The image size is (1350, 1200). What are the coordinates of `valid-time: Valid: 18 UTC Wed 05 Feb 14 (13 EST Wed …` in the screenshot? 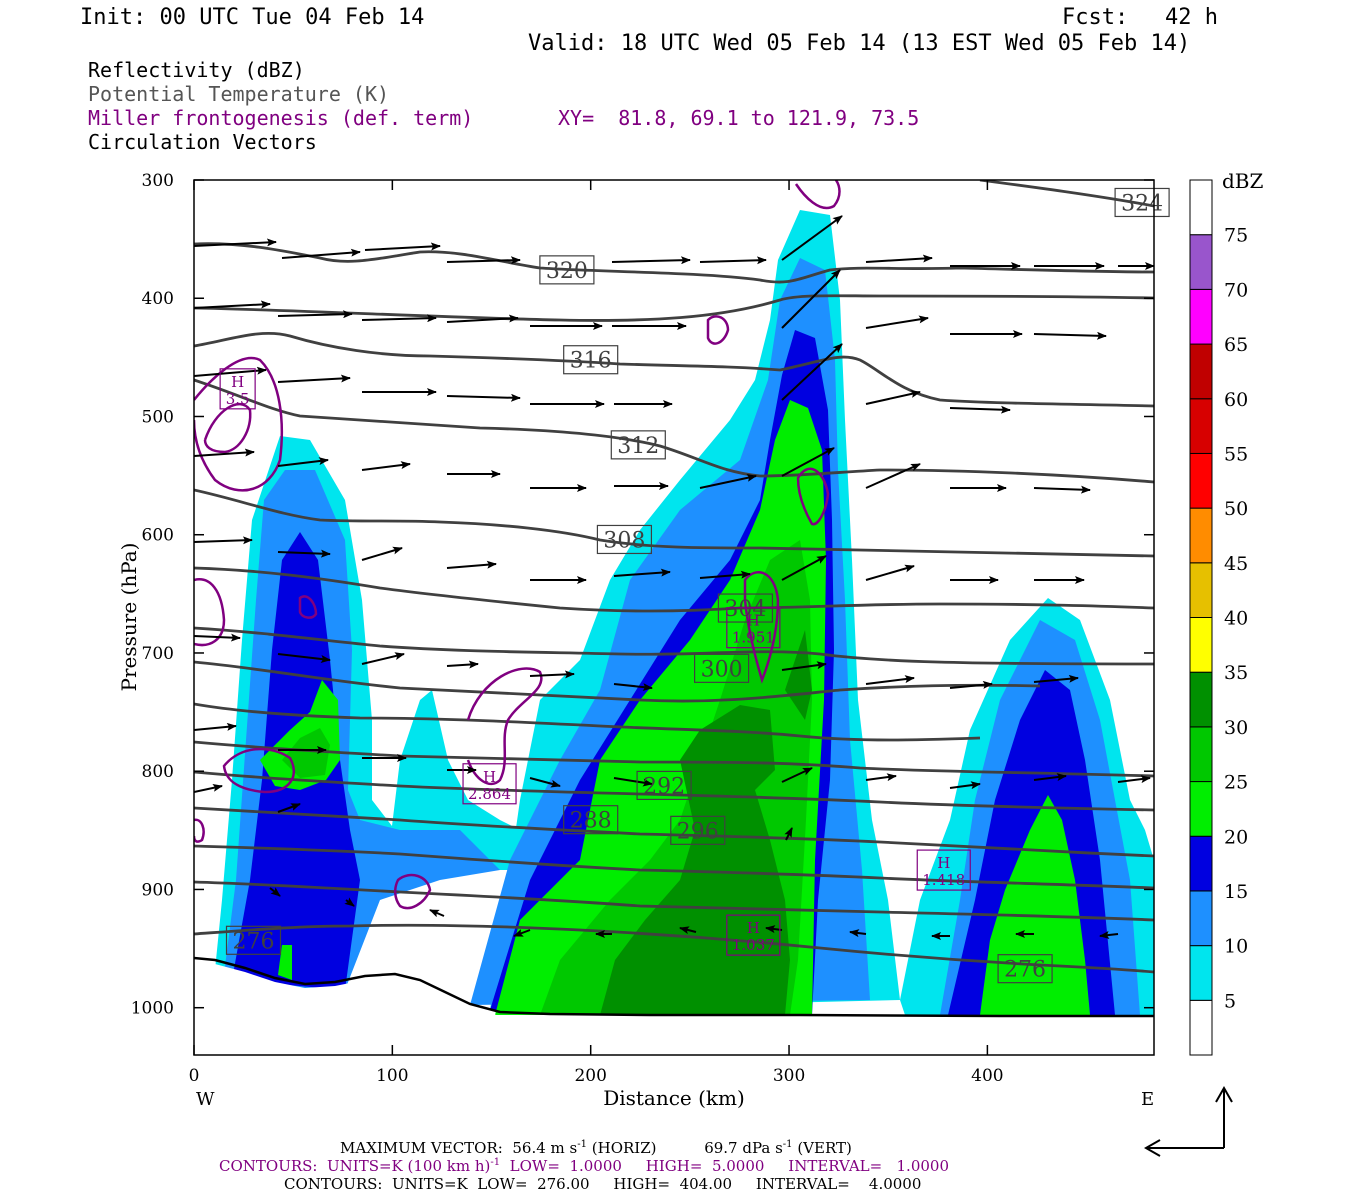 It's located at (859, 43).